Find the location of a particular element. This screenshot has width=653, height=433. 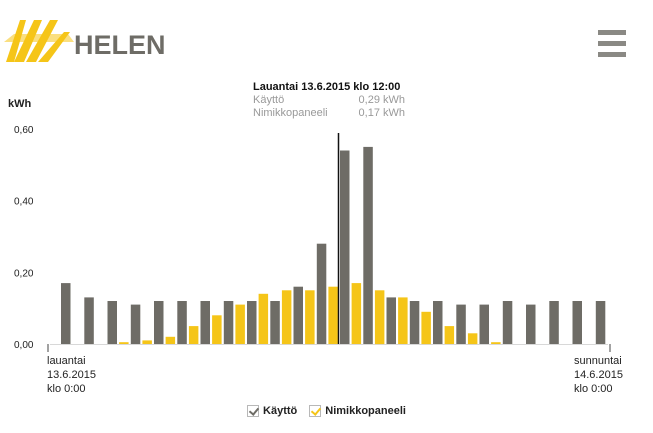

x-axis-start-label: lauantai 13.6.2015 klo 0:00 is located at coordinates (71, 375).